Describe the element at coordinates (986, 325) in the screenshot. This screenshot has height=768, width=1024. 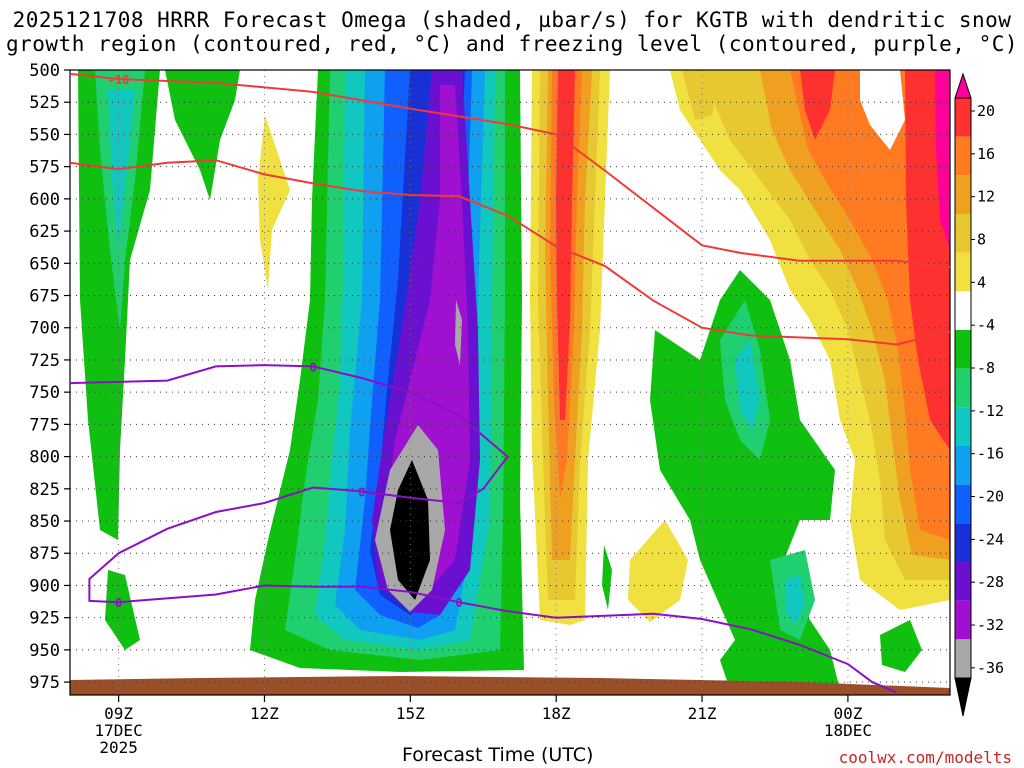
I see `colorbar-label: -4` at that location.